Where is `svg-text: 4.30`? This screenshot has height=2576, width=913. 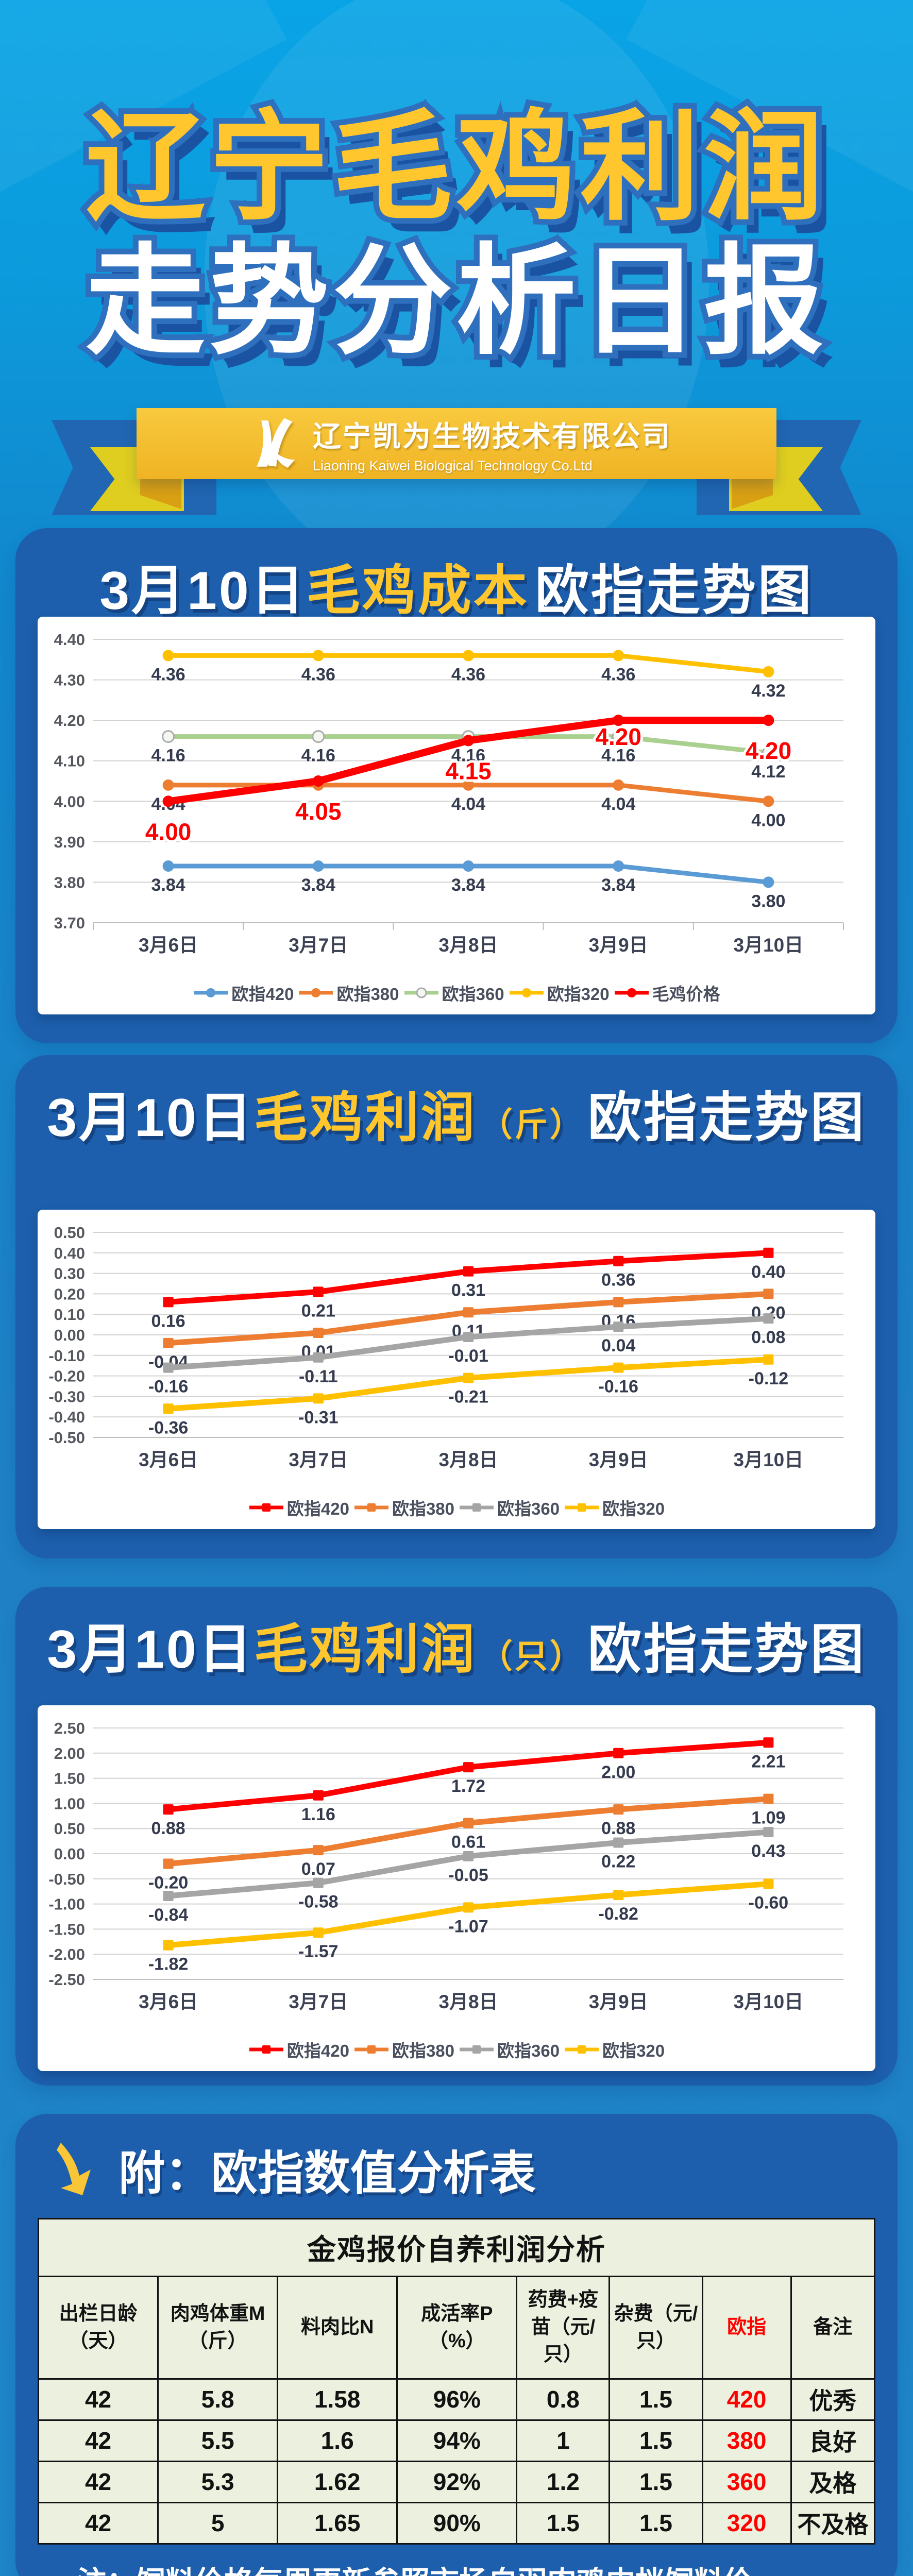 svg-text: 4.30 is located at coordinates (69, 680).